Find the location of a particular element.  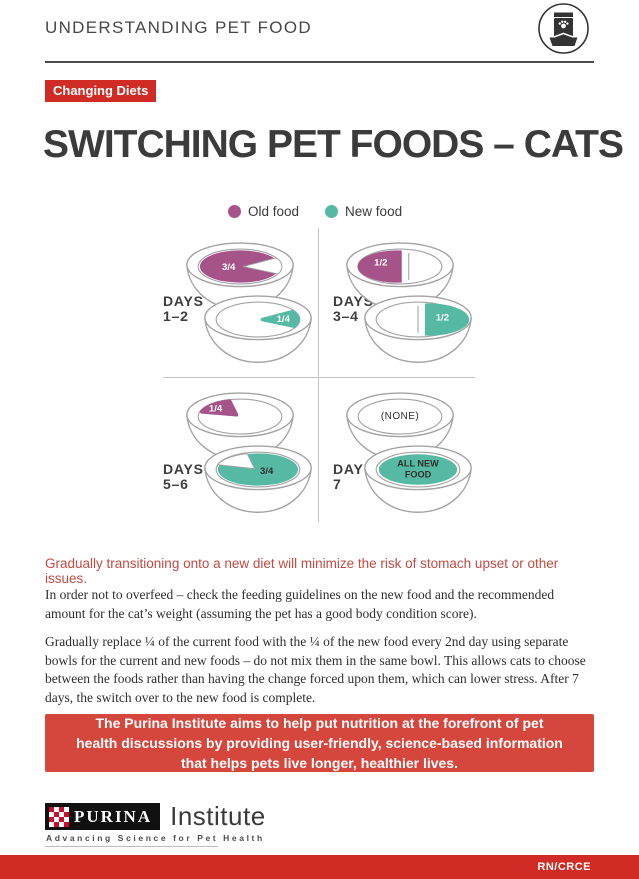

legend: Old food New food is located at coordinates (315, 211).